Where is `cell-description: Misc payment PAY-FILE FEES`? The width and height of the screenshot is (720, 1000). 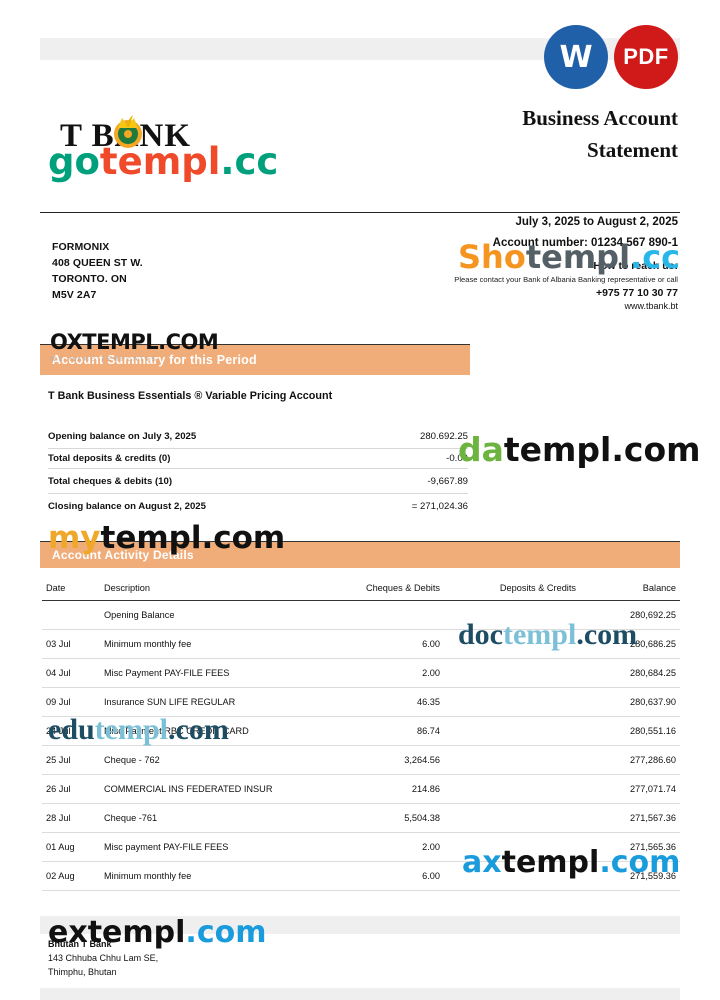 cell-description: Misc payment PAY-FILE FEES is located at coordinates (220, 847).